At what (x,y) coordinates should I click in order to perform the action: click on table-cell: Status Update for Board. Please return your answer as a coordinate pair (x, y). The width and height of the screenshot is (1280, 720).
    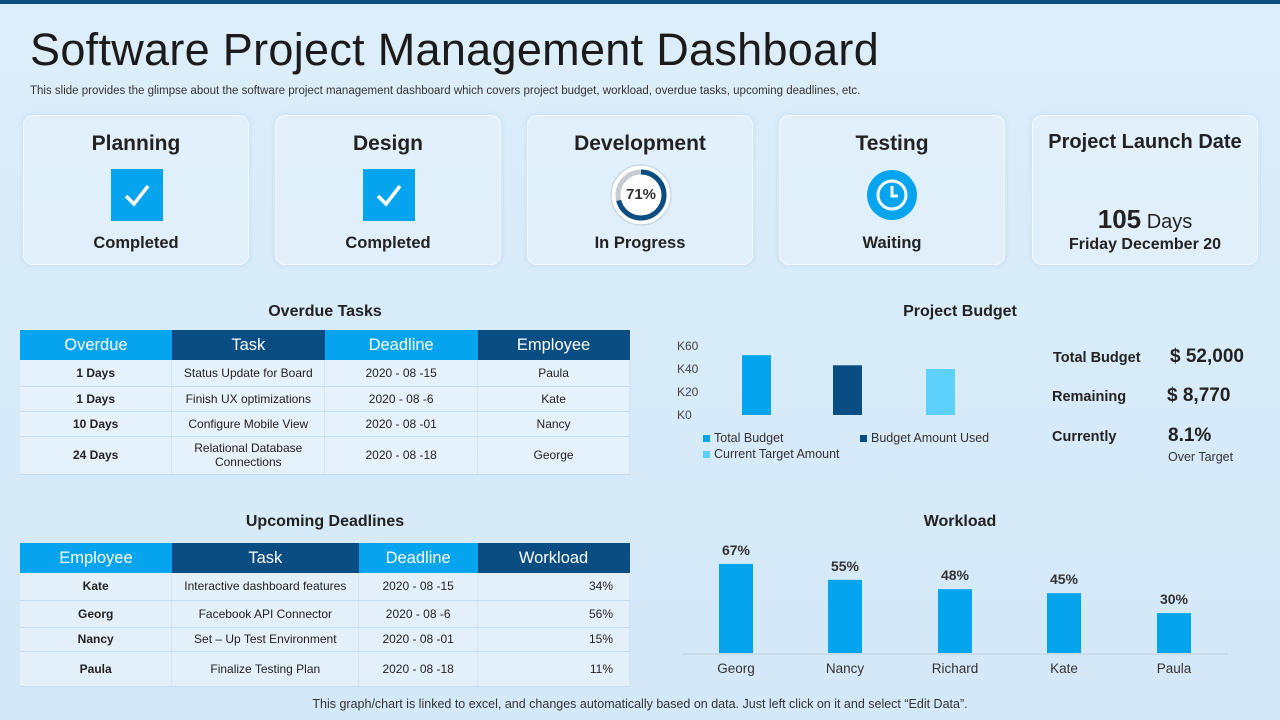
    Looking at the image, I should click on (248, 373).